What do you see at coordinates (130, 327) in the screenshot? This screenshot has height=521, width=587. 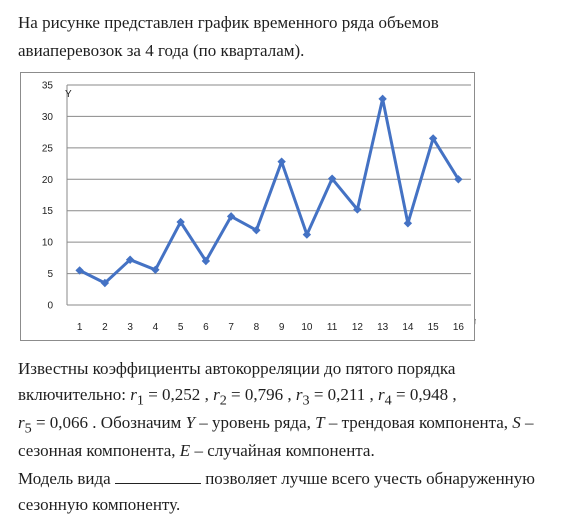 I see `x-tick-label: 3` at bounding box center [130, 327].